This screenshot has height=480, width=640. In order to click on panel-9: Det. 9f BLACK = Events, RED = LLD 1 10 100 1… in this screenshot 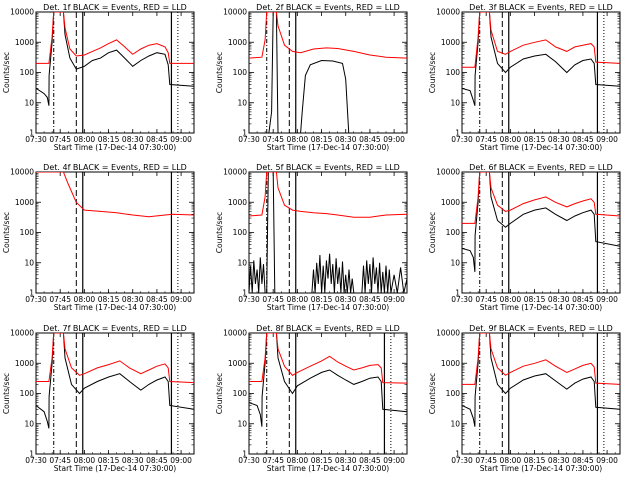, I will do `click(524, 398)`.